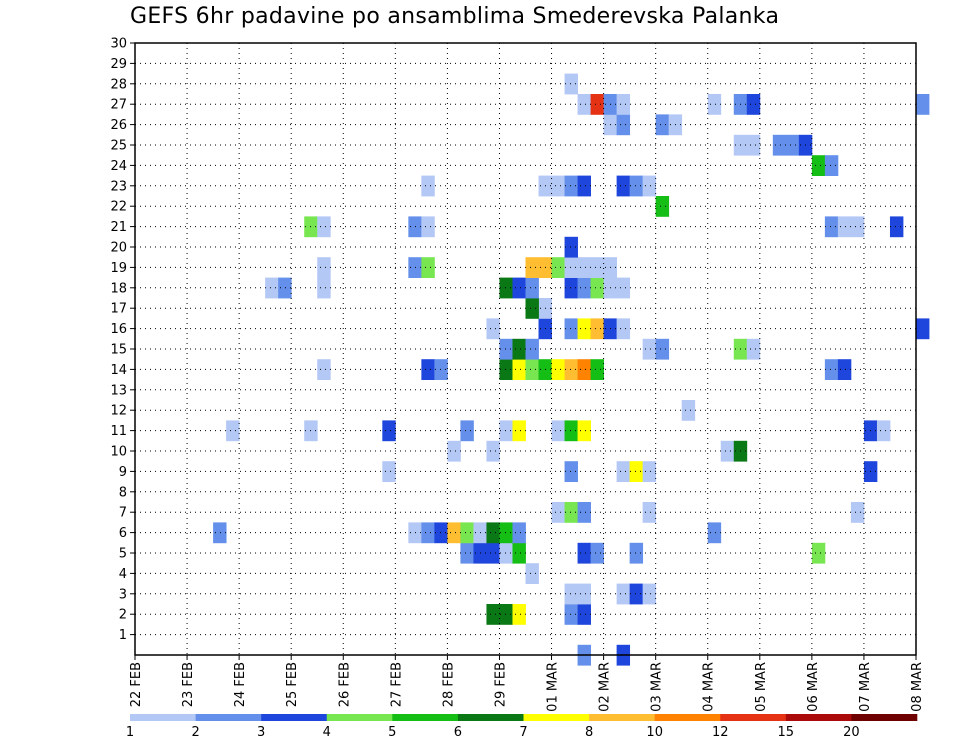 The image size is (960, 742). I want to click on x-tick-label: 22 FEB, so click(136, 684).